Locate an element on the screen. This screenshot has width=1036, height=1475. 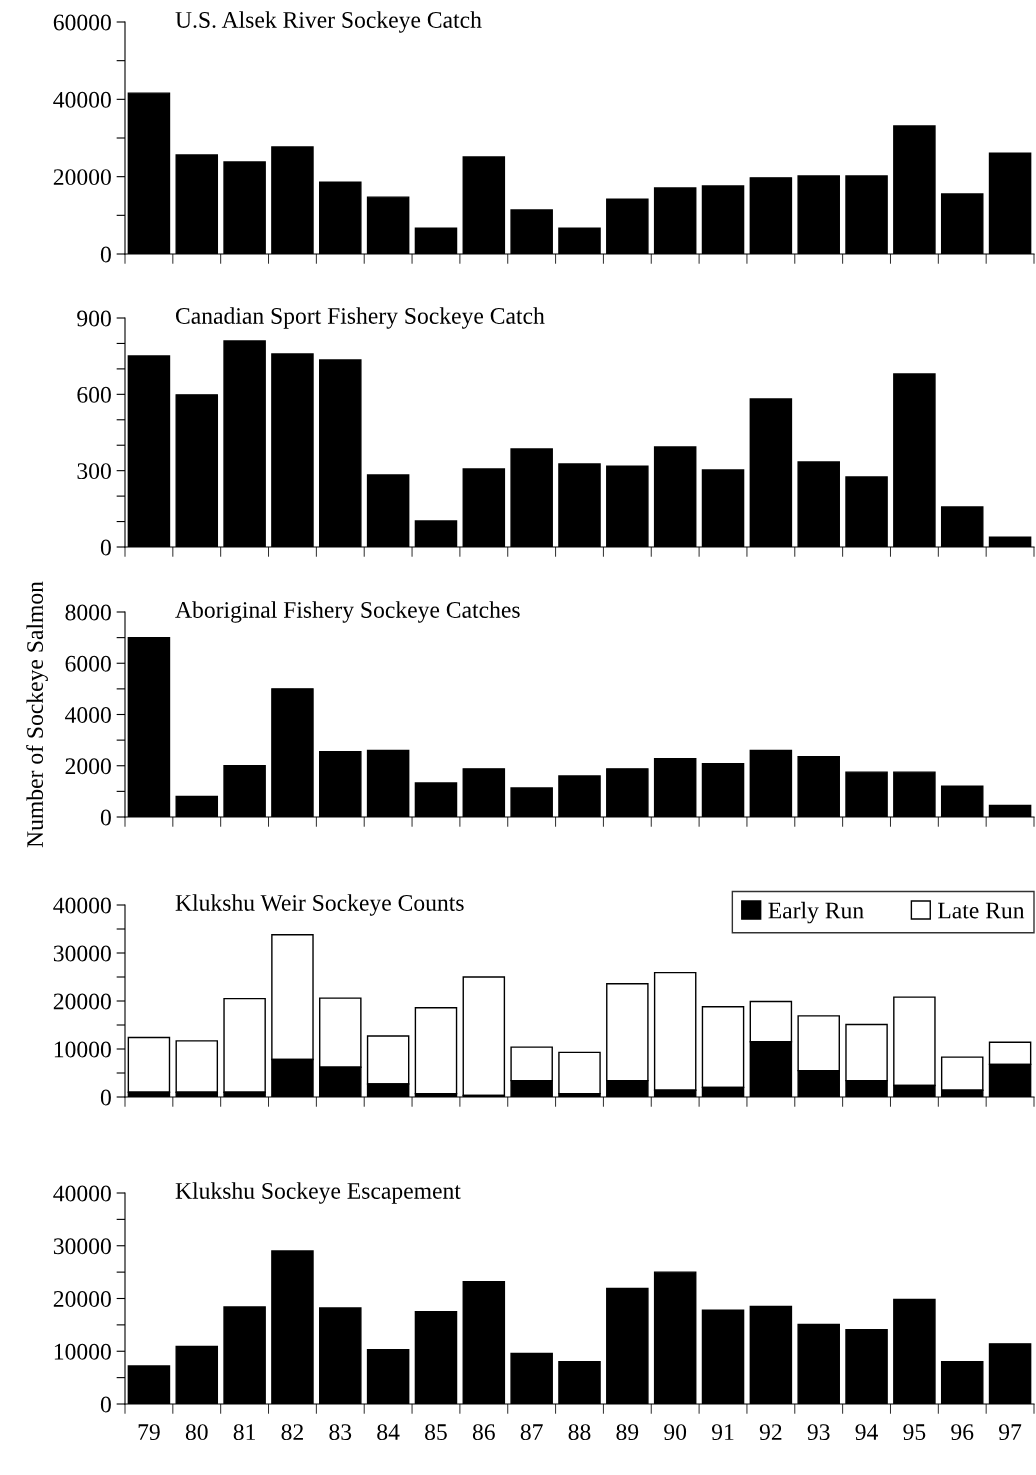
x-tick-label: 93 is located at coordinates (818, 1432).